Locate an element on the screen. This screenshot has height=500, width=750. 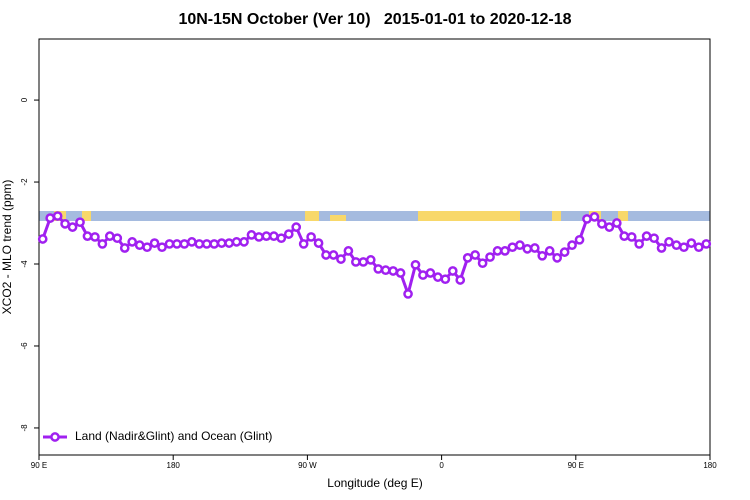
y-tick-label: -4 is located at coordinates (24, 264).